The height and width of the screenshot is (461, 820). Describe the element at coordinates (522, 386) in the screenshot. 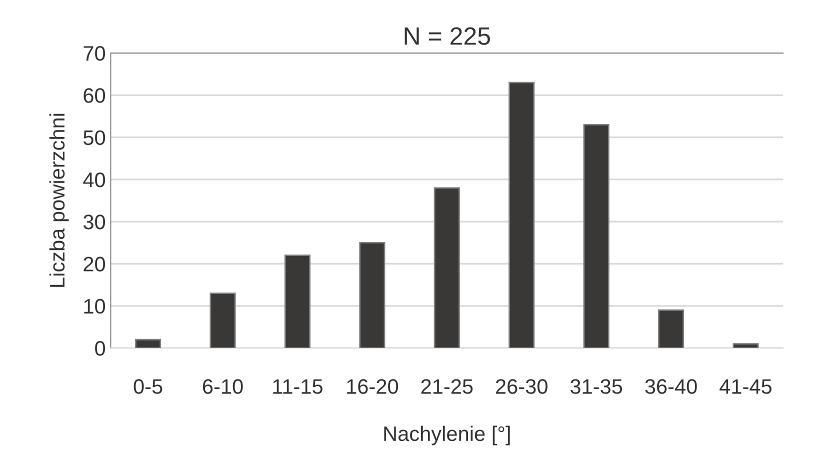

I see `x-tick-label: 26-30` at that location.